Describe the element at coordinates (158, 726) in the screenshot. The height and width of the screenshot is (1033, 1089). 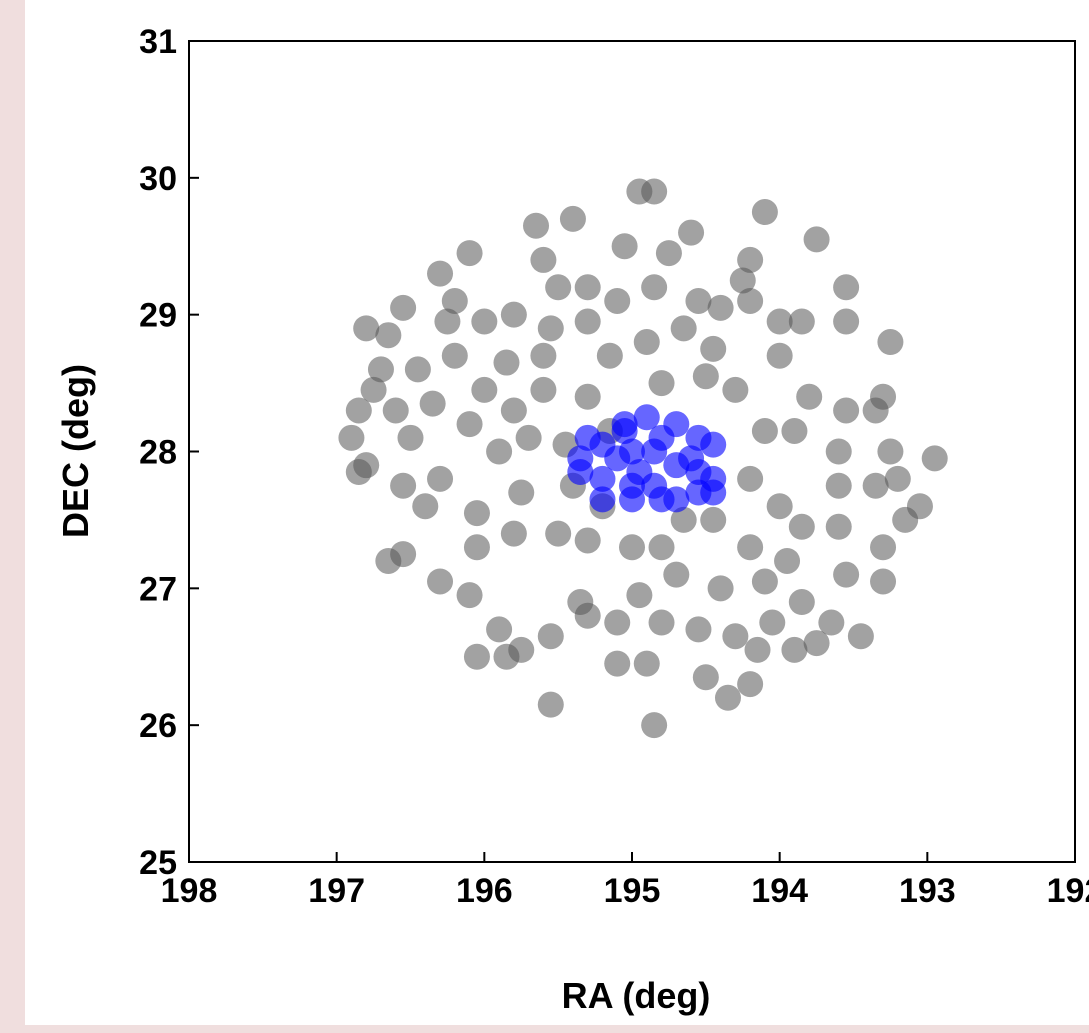
I see `y-tick-label: 26` at that location.